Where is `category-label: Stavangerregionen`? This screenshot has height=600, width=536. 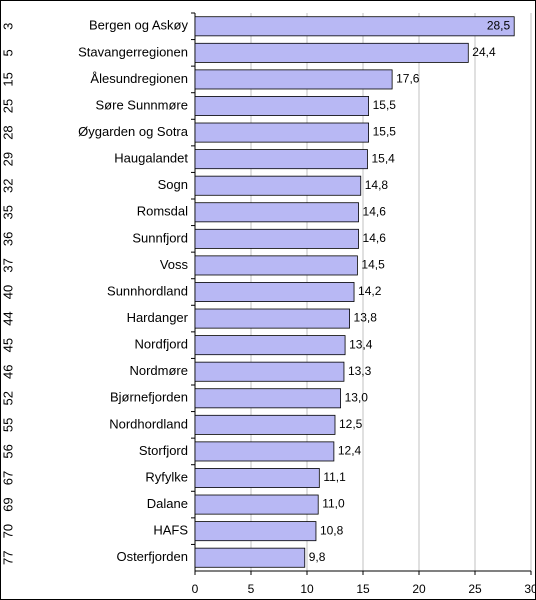 category-label: Stavangerregionen is located at coordinates (133, 51).